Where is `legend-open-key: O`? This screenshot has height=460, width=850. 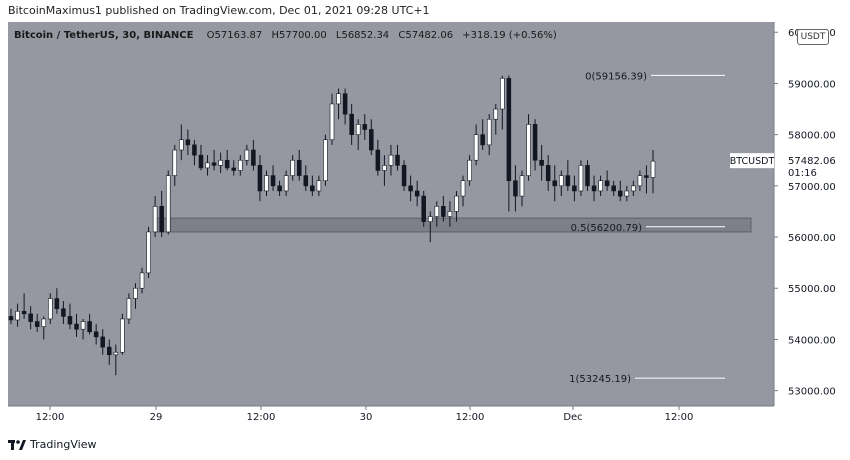
legend-open-key: O is located at coordinates (210, 35).